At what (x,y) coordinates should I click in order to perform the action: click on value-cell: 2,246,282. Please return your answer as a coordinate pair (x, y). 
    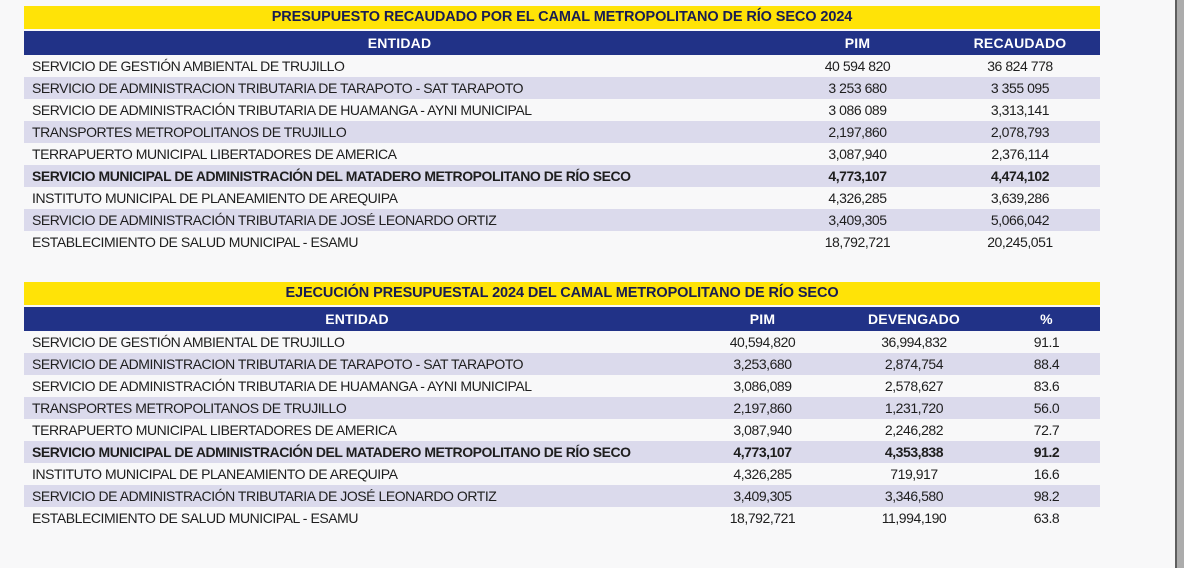
    Looking at the image, I should click on (914, 430).